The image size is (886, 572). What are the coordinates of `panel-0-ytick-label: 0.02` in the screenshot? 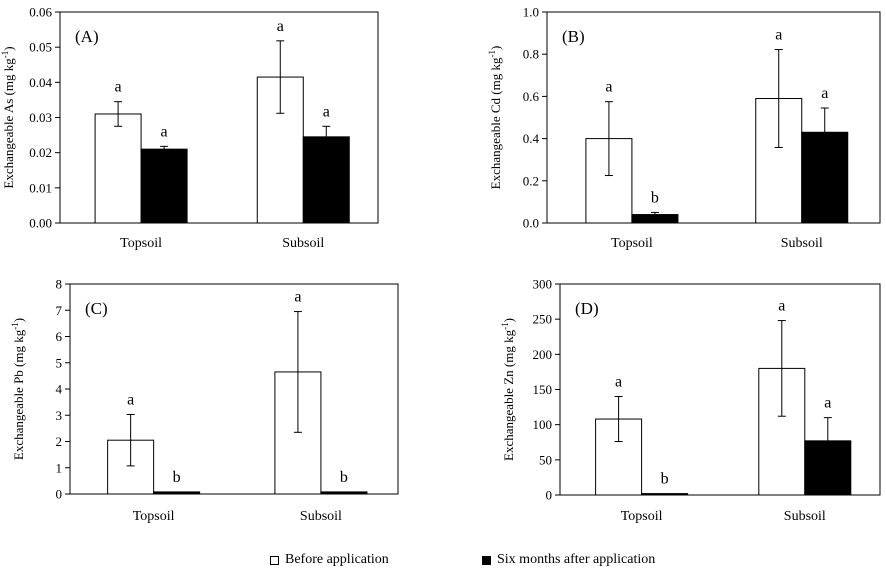 It's located at (40, 152).